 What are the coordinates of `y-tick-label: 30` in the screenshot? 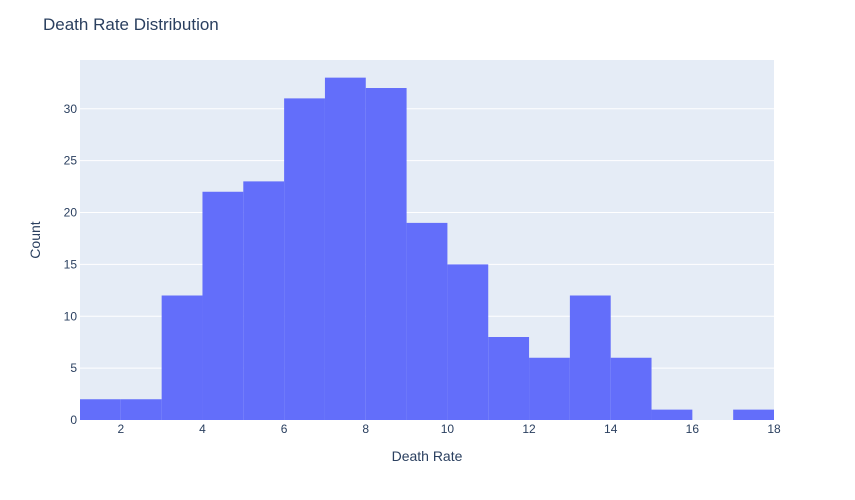 It's located at (71, 109).